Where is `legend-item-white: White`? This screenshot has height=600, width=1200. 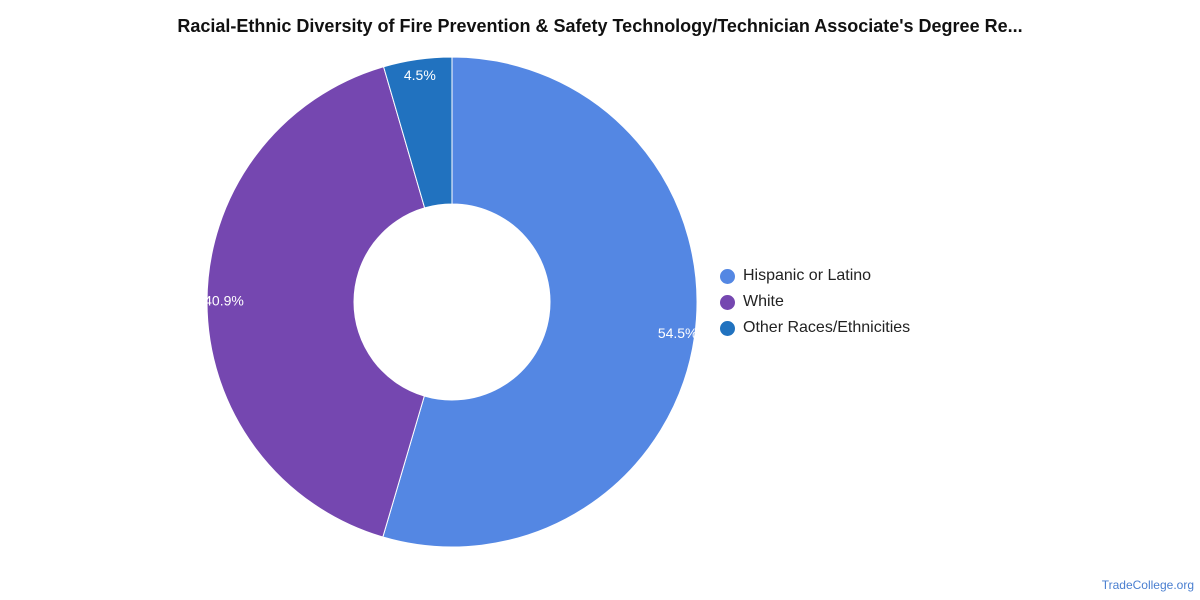
legend-item-white: White is located at coordinates (815, 302).